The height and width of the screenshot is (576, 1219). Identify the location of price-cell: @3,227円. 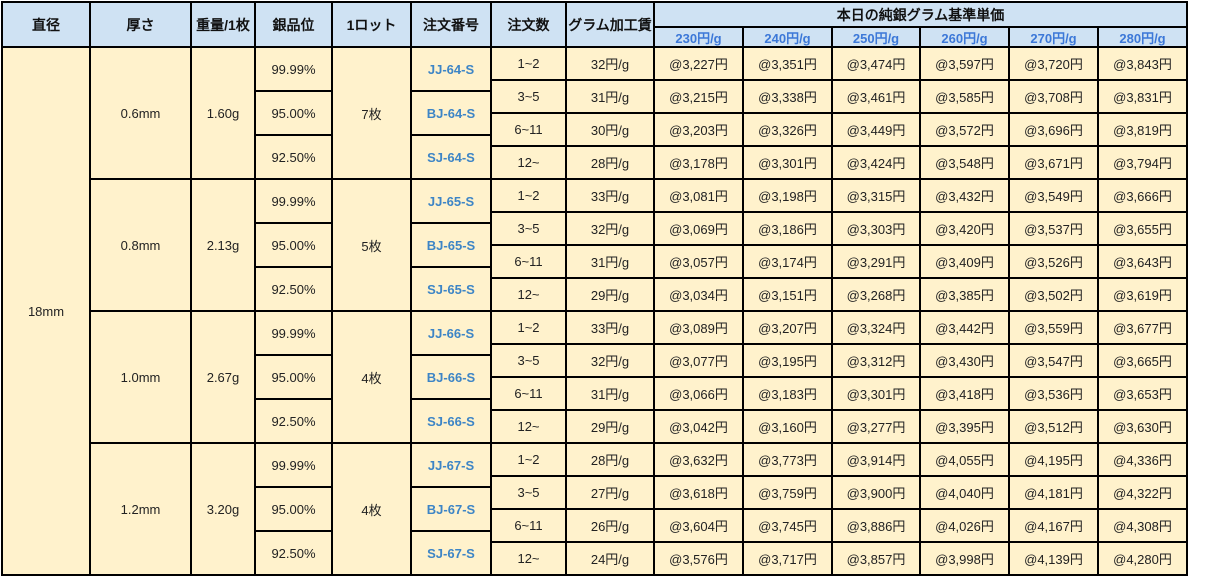
(698, 63).